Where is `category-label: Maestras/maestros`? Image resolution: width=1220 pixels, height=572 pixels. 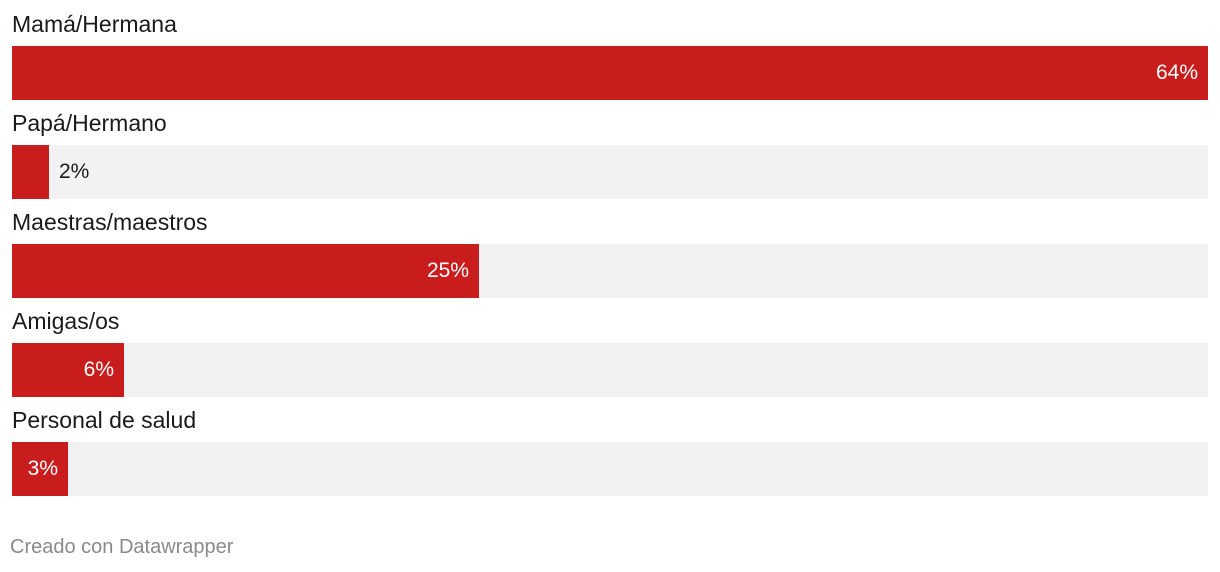 category-label: Maestras/maestros is located at coordinates (110, 222).